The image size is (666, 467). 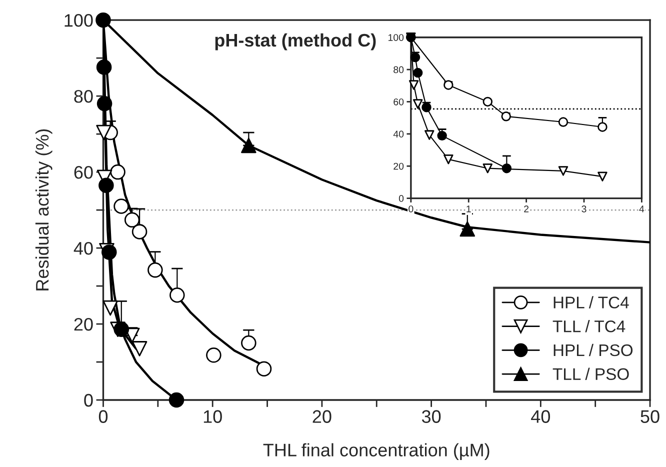 What do you see at coordinates (468, 209) in the screenshot?
I see `x-tick-label: 1` at bounding box center [468, 209].